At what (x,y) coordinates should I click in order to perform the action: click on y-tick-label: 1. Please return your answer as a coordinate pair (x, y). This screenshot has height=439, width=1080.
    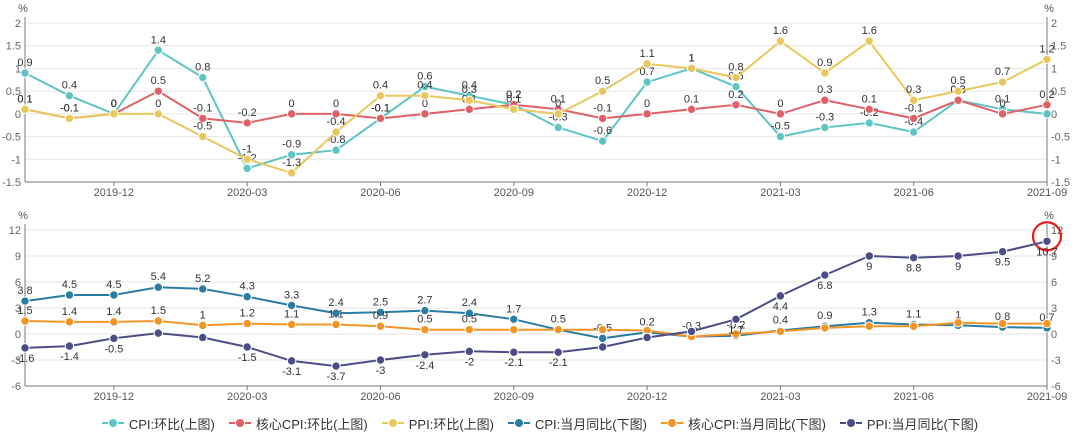
    Looking at the image, I should click on (18, 69).